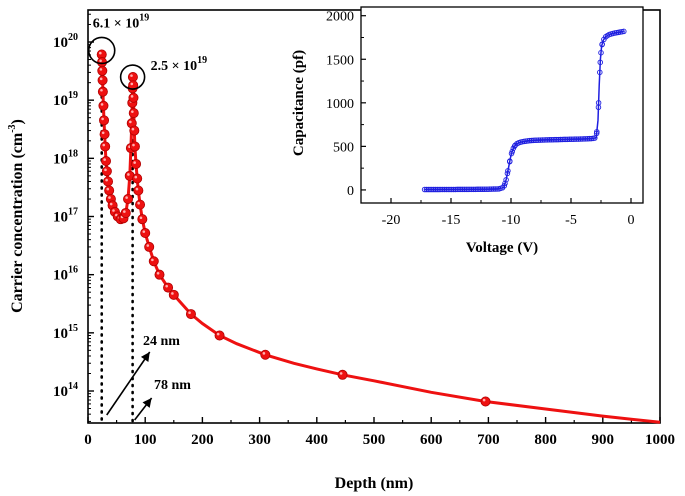 The width and height of the screenshot is (685, 496). What do you see at coordinates (502, 248) in the screenshot?
I see `inset-x-axis-title: Voltage (V)` at bounding box center [502, 248].